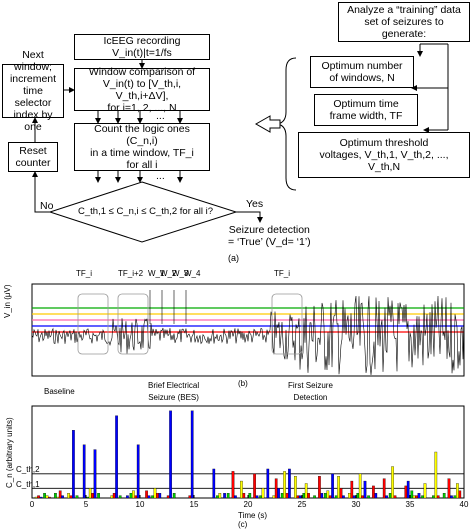 The image size is (474, 531). Describe the element at coordinates (32, 504) in the screenshot. I see `x-tick-label: 0` at that location.